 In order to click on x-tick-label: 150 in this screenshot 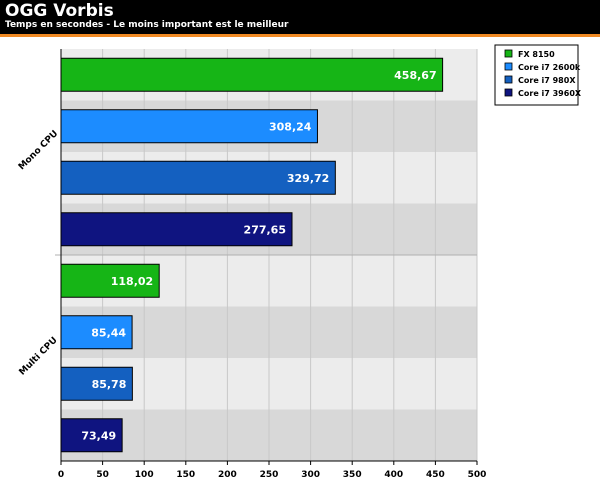, I will do `click(185, 475)`.